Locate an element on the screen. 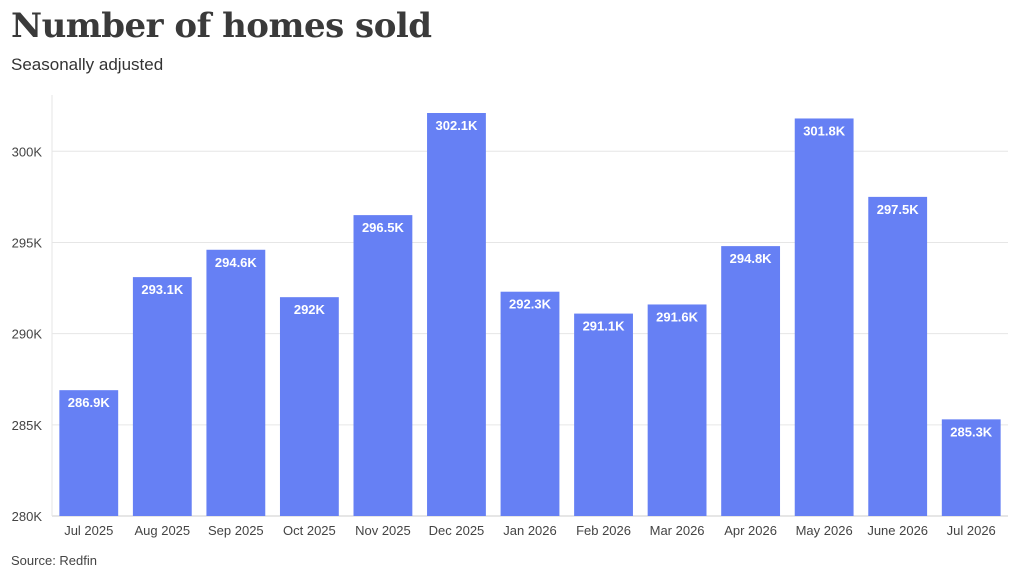  data-label: 291.6K is located at coordinates (677, 316).